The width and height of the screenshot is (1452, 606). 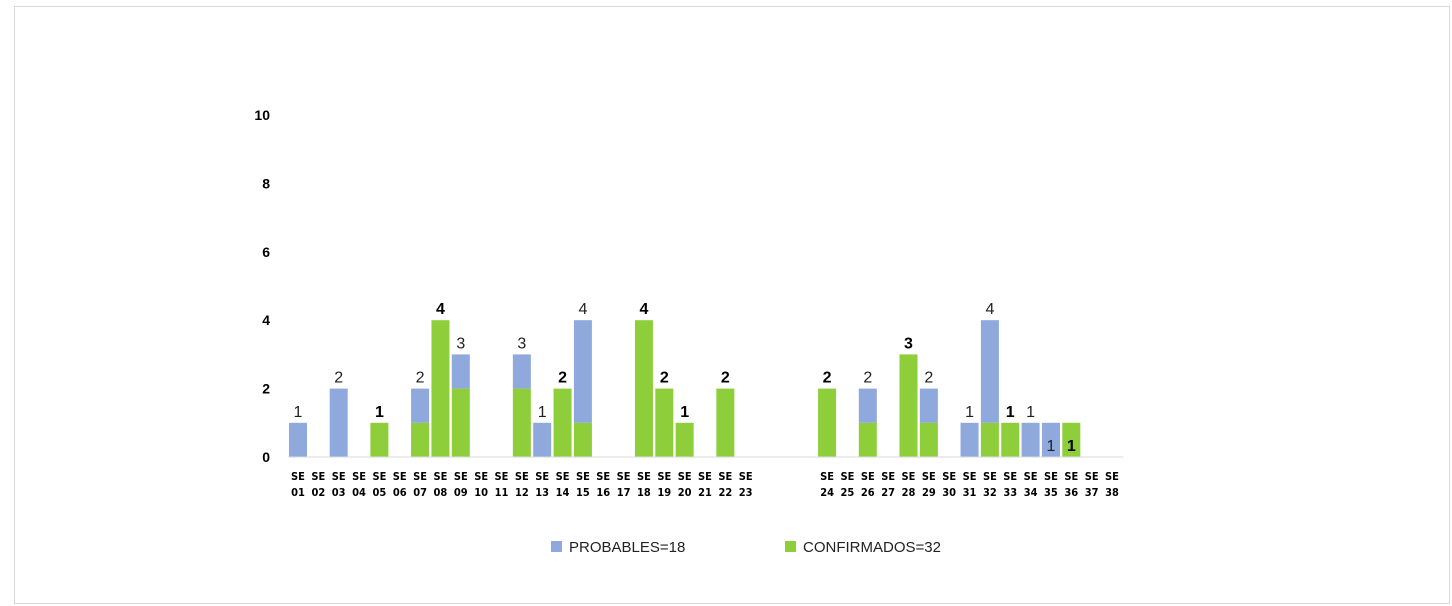 I want to click on x-tick-label: SE 05, so click(x=379, y=484).